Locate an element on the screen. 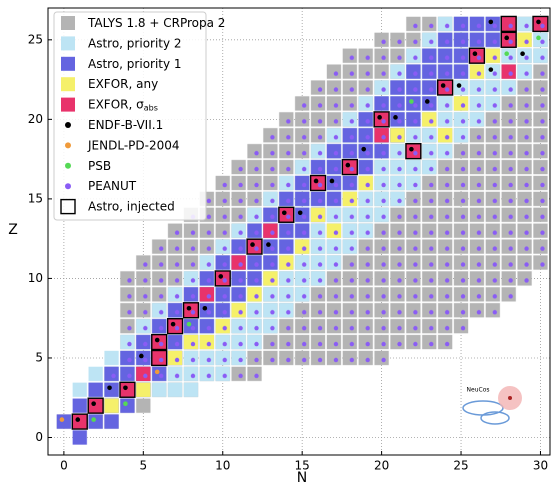 The height and width of the screenshot is (490, 556). legend-text: Astro, injected is located at coordinates (131, 206).